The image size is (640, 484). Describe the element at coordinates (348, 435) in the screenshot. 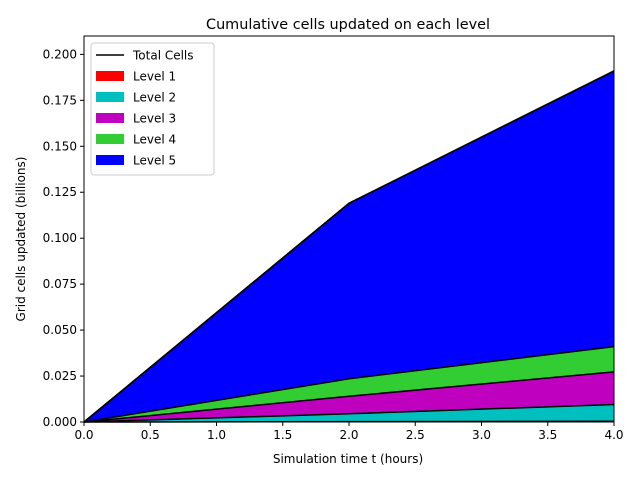

I see `x-tick-label: 2.0` at that location.